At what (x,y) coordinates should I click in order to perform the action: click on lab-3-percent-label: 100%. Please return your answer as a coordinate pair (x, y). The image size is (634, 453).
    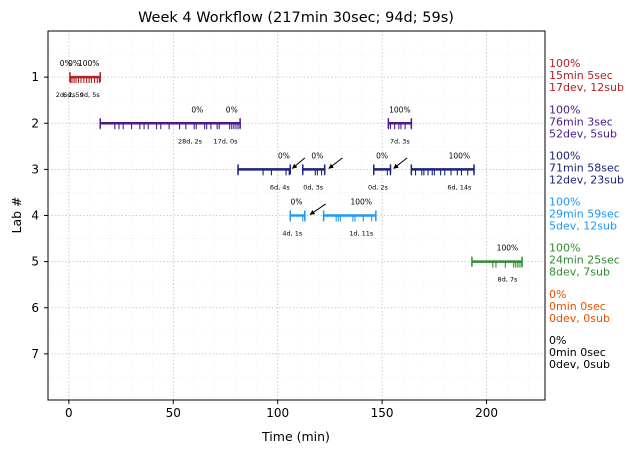
    Looking at the image, I should click on (459, 155).